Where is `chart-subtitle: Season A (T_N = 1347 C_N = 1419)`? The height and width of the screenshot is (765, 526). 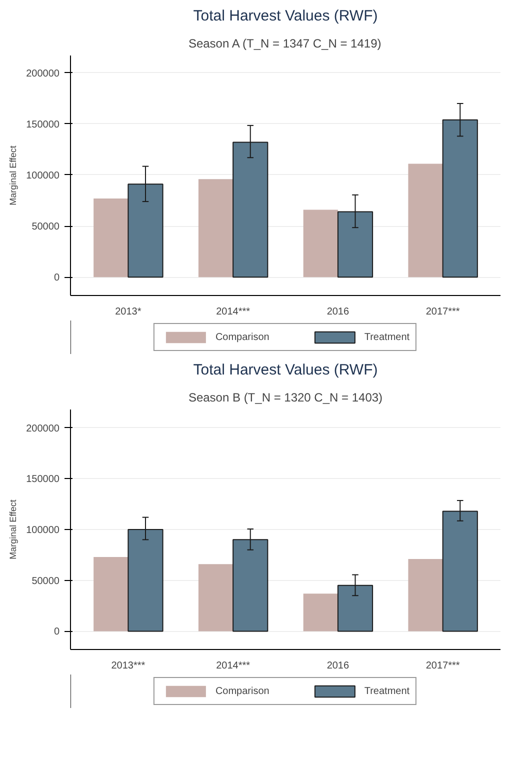
chart-subtitle: Season A (T_N = 1347 C_N = 1419) is located at coordinates (285, 43).